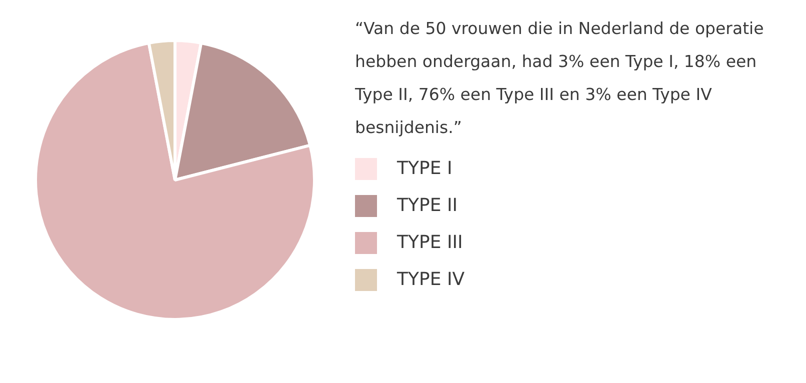  What do you see at coordinates (427, 205) in the screenshot?
I see `legend-label: TYPE II` at bounding box center [427, 205].